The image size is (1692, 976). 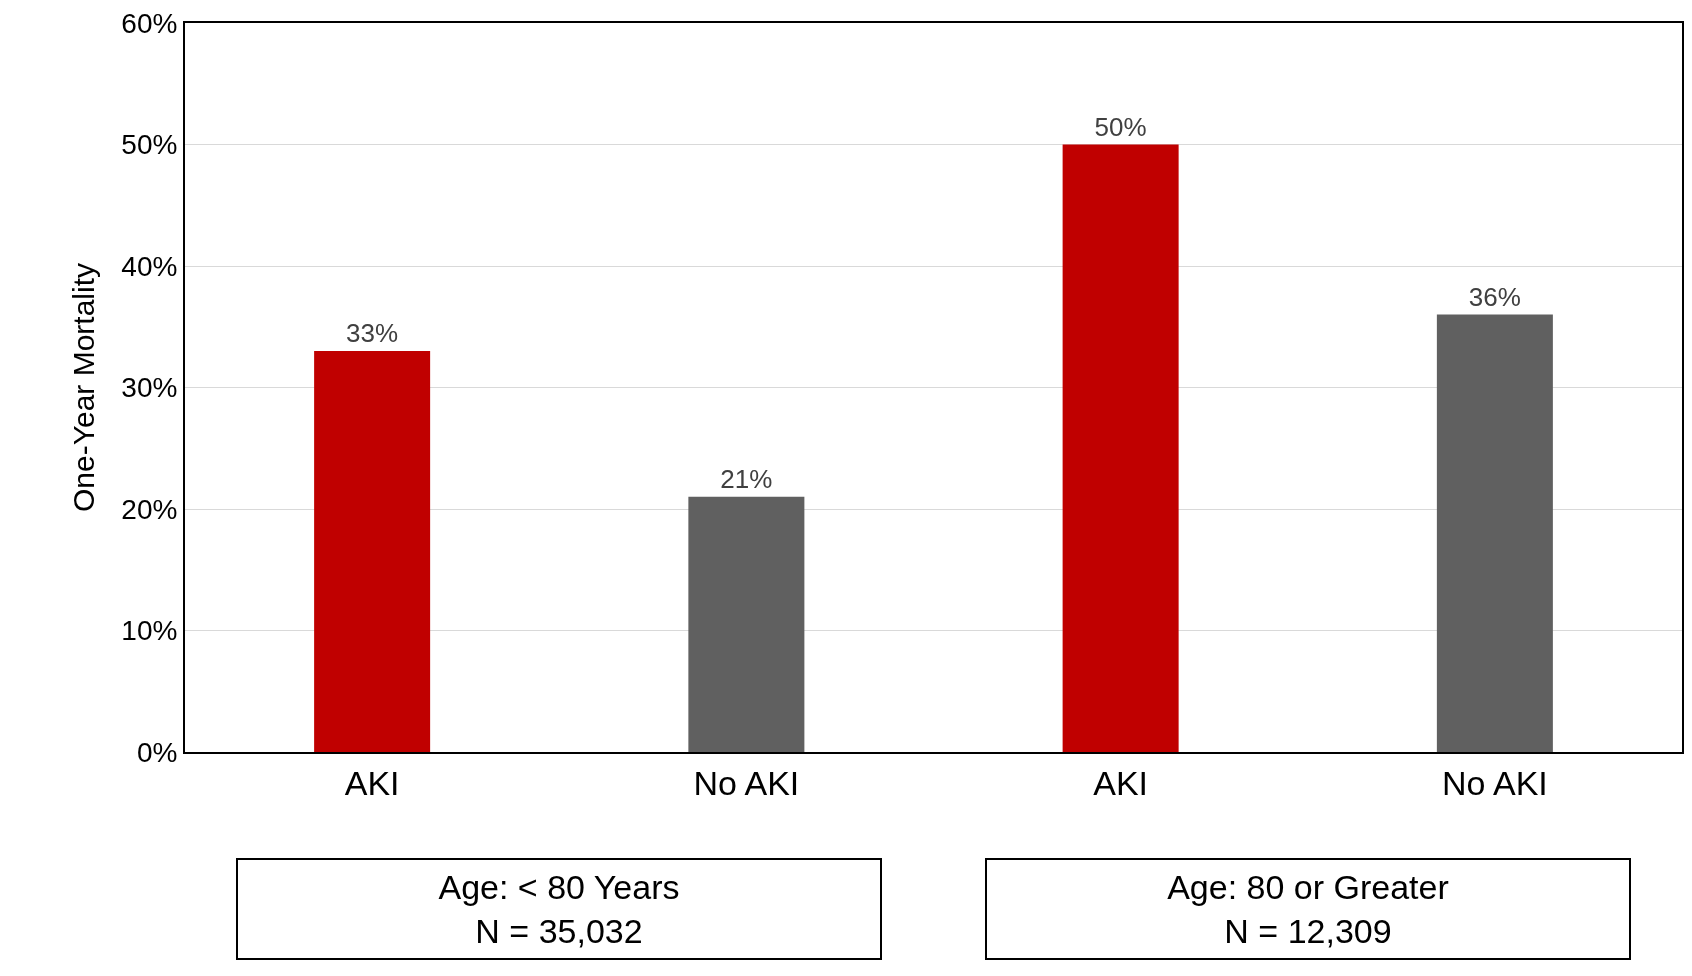 I want to click on y-tick-label: 60%, so click(x=149, y=23).